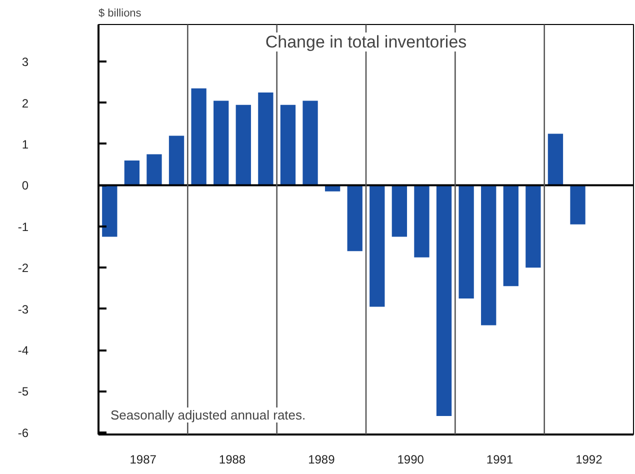  I want to click on y-tick-label: -4, so click(23, 351).